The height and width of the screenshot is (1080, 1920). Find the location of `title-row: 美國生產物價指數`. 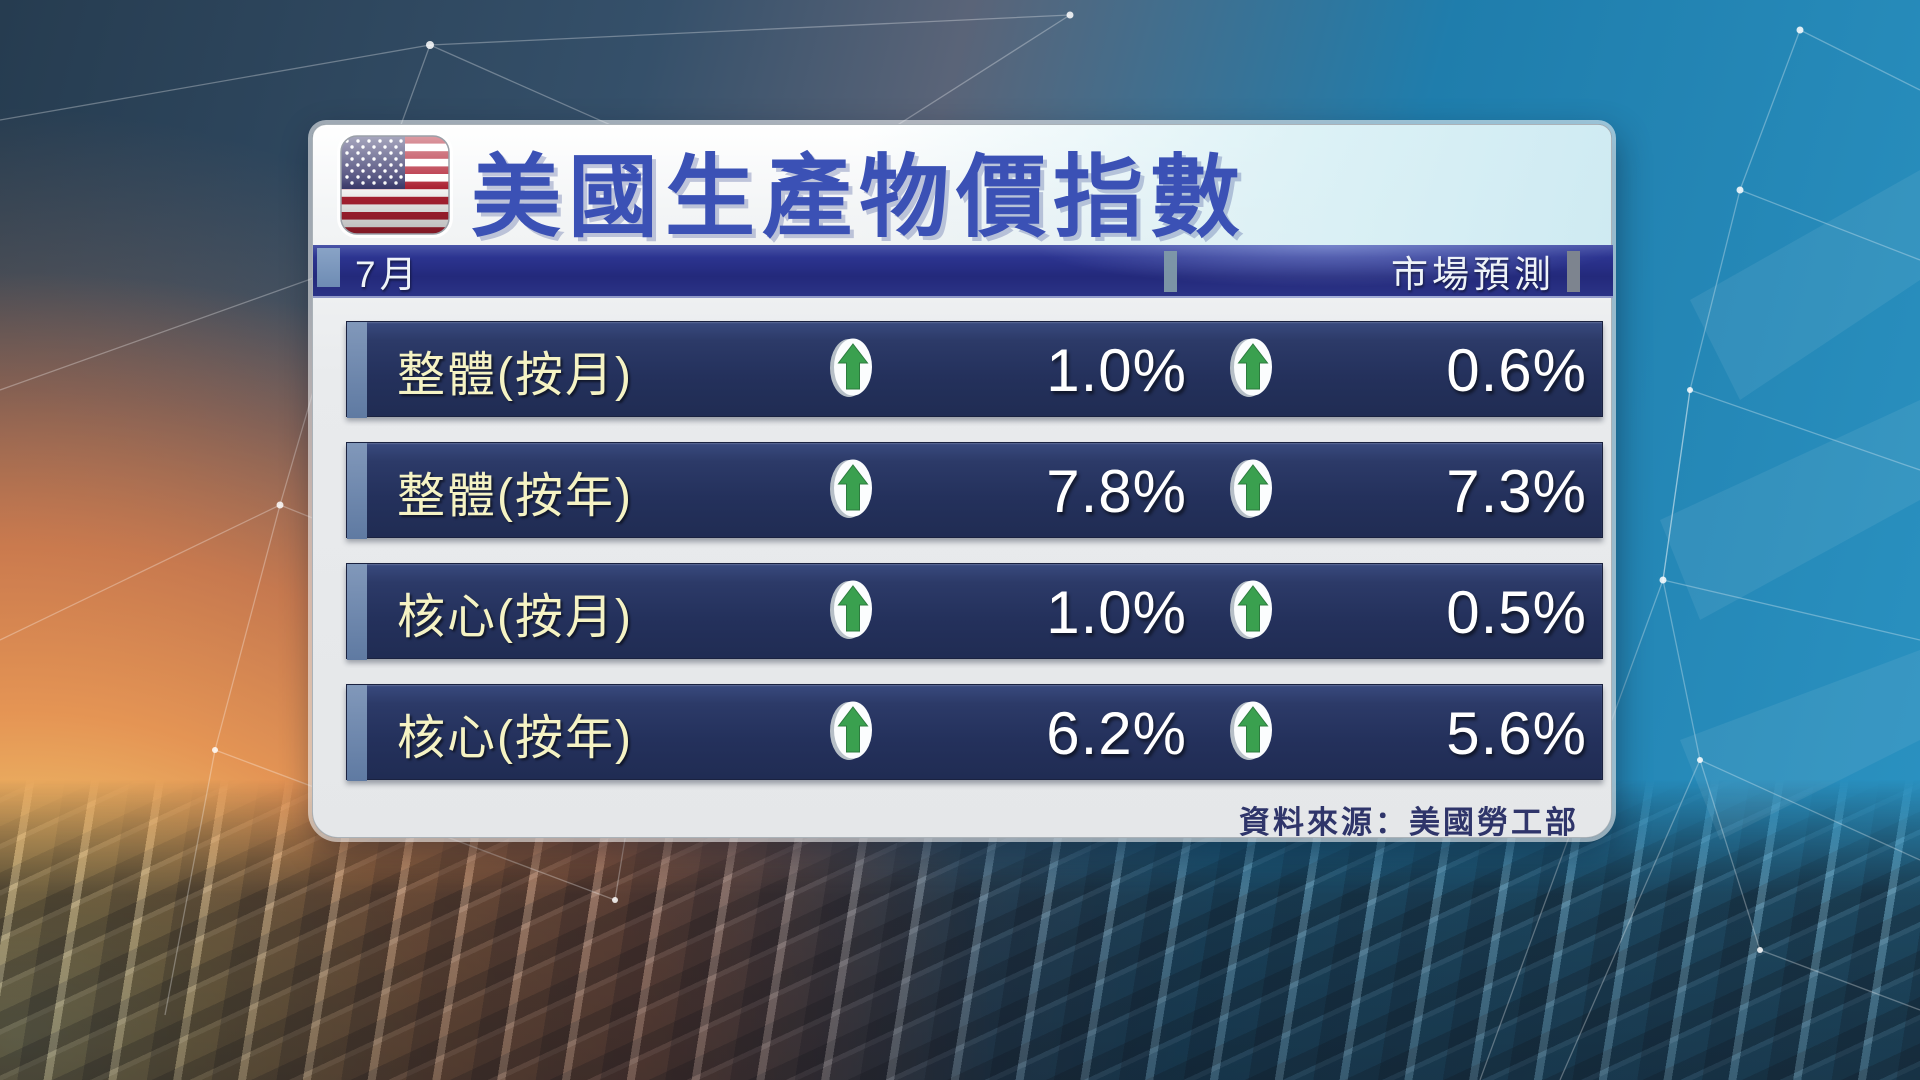

title-row: 美國生產物價指數 is located at coordinates (962, 186).